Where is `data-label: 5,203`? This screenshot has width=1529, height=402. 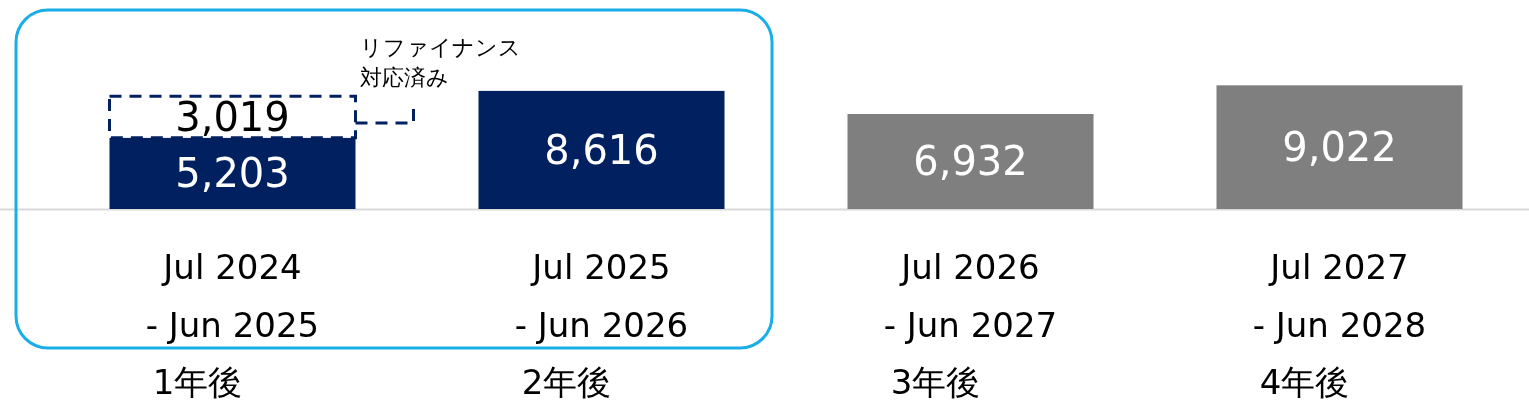
data-label: 5,203 is located at coordinates (232, 173).